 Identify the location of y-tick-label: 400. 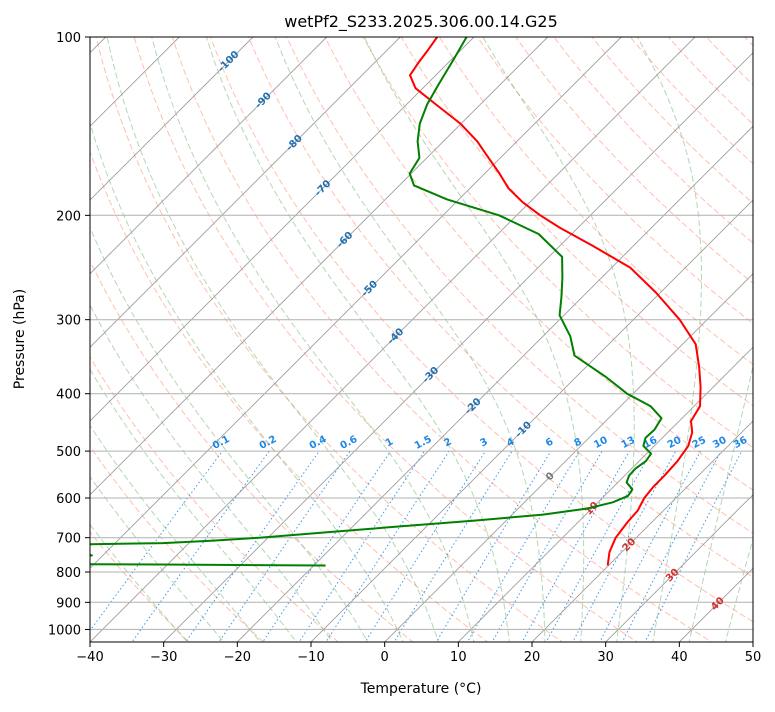
(68, 395).